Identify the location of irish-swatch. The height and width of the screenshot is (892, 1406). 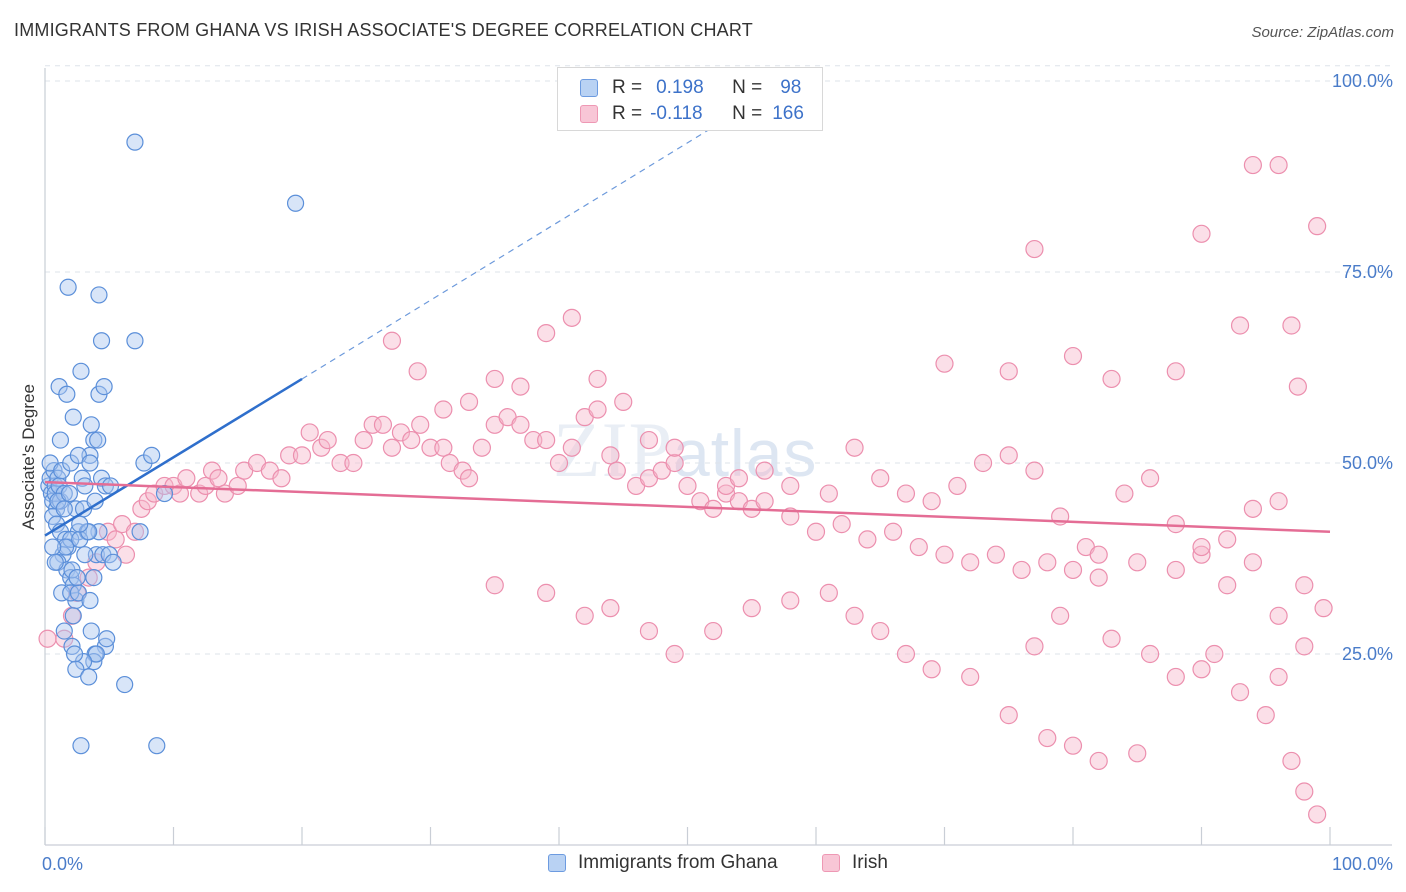
(589, 114).